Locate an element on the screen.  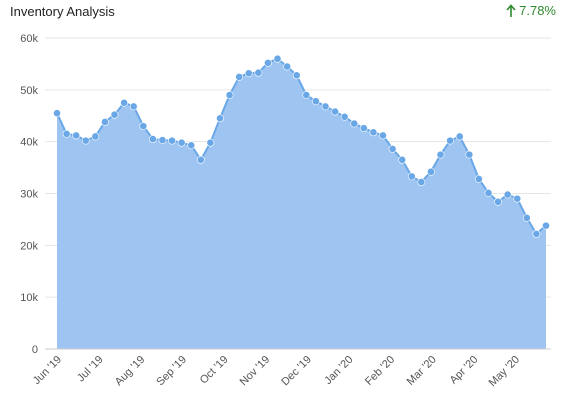
x-tick-label: Aug '19 is located at coordinates (130, 371).